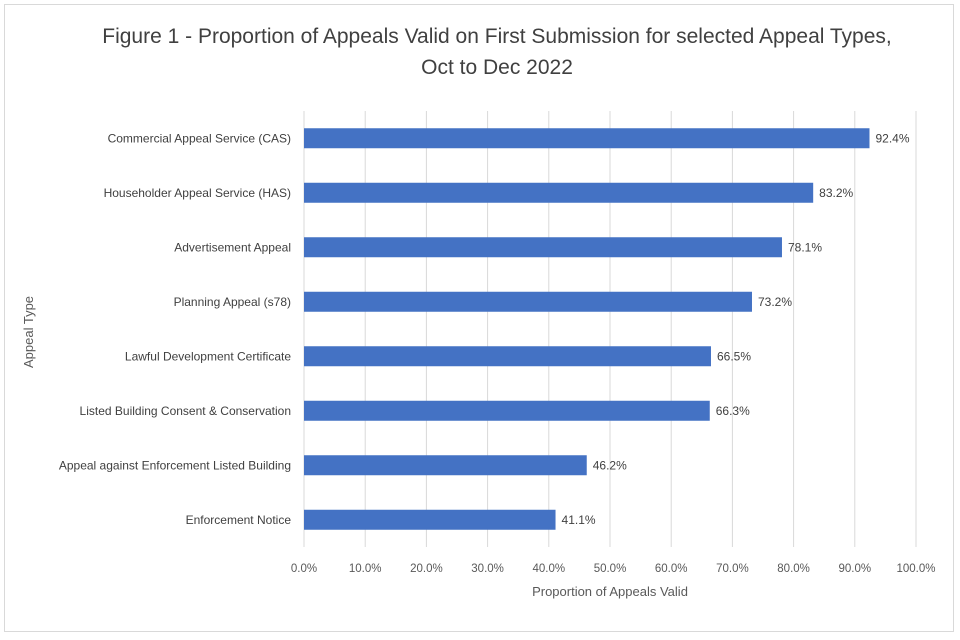 This screenshot has height=640, width=960. What do you see at coordinates (836, 193) in the screenshot?
I see `data-label: 83.2%` at bounding box center [836, 193].